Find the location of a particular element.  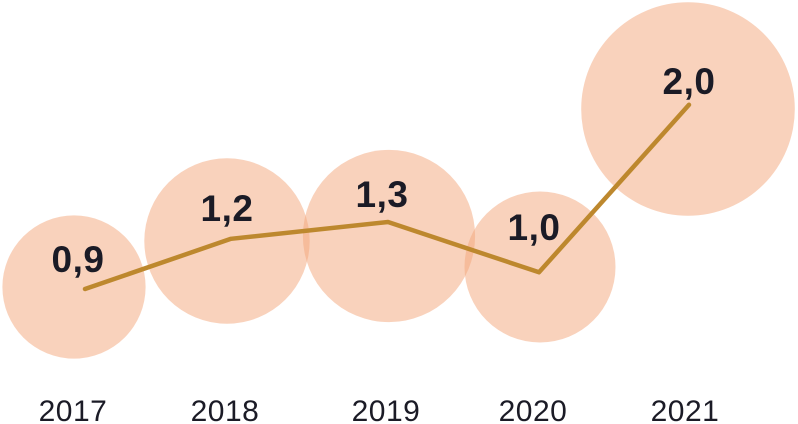

axis-label-2018: 2018 is located at coordinates (225, 409).